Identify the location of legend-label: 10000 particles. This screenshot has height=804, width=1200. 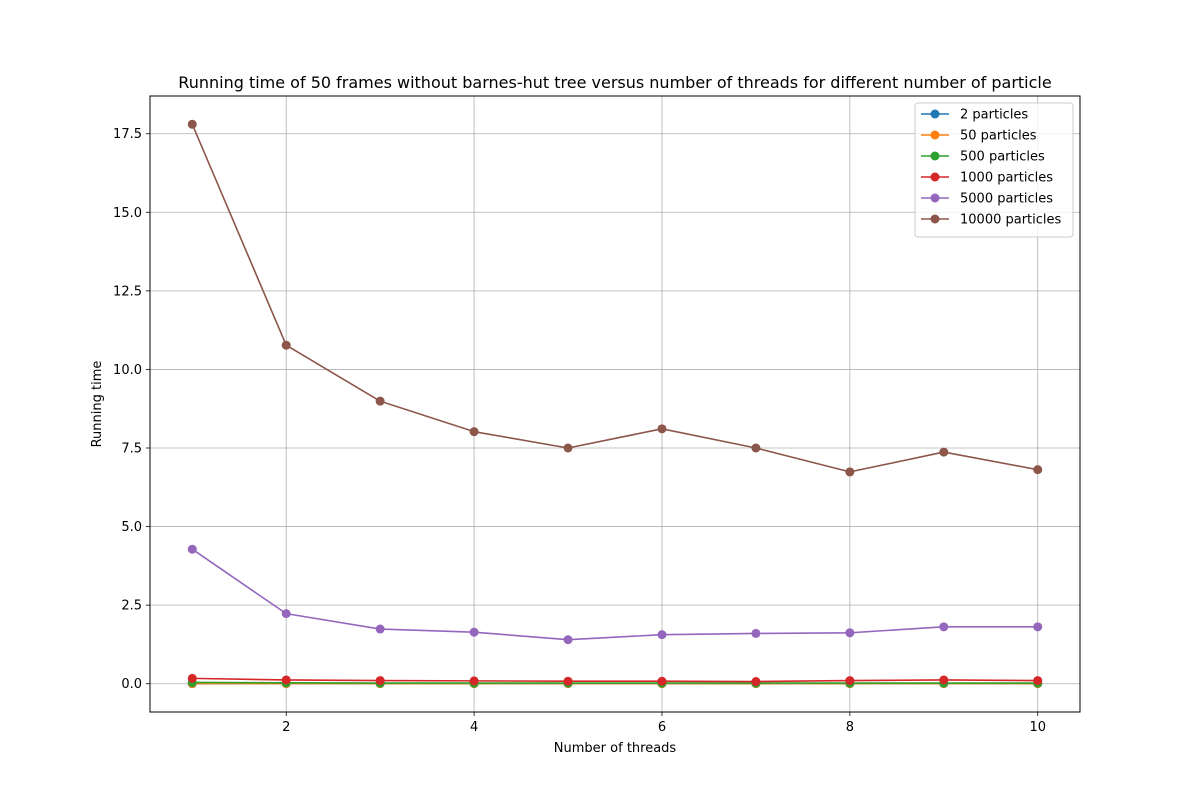
(1011, 220).